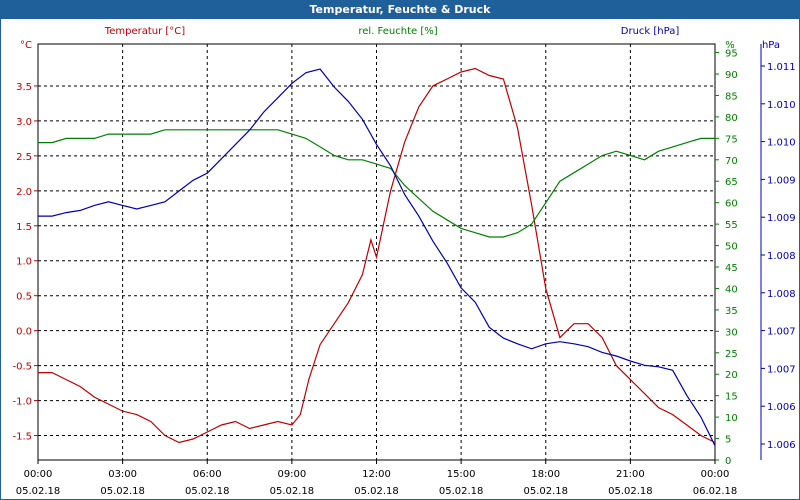 This screenshot has height=500, width=800. What do you see at coordinates (731, 418) in the screenshot?
I see `humidity-tick-label: 10` at bounding box center [731, 418].